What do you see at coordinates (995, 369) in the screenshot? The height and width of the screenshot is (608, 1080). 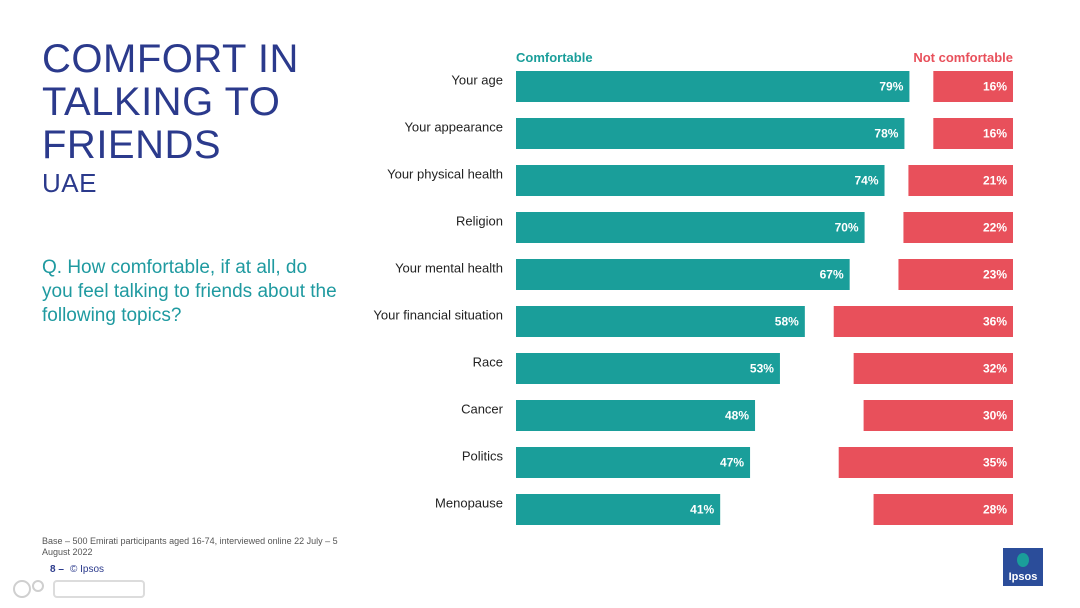 I see `value-label-not-comfortable: 32%` at bounding box center [995, 369].